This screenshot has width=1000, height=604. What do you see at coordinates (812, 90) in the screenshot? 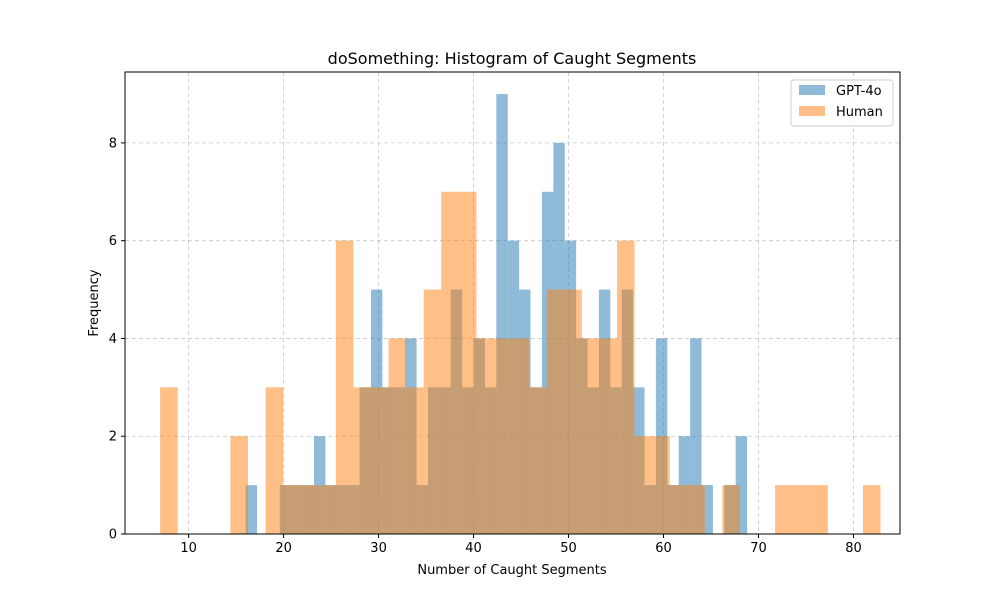
I see `legend-swatch-gpt4o` at bounding box center [812, 90].